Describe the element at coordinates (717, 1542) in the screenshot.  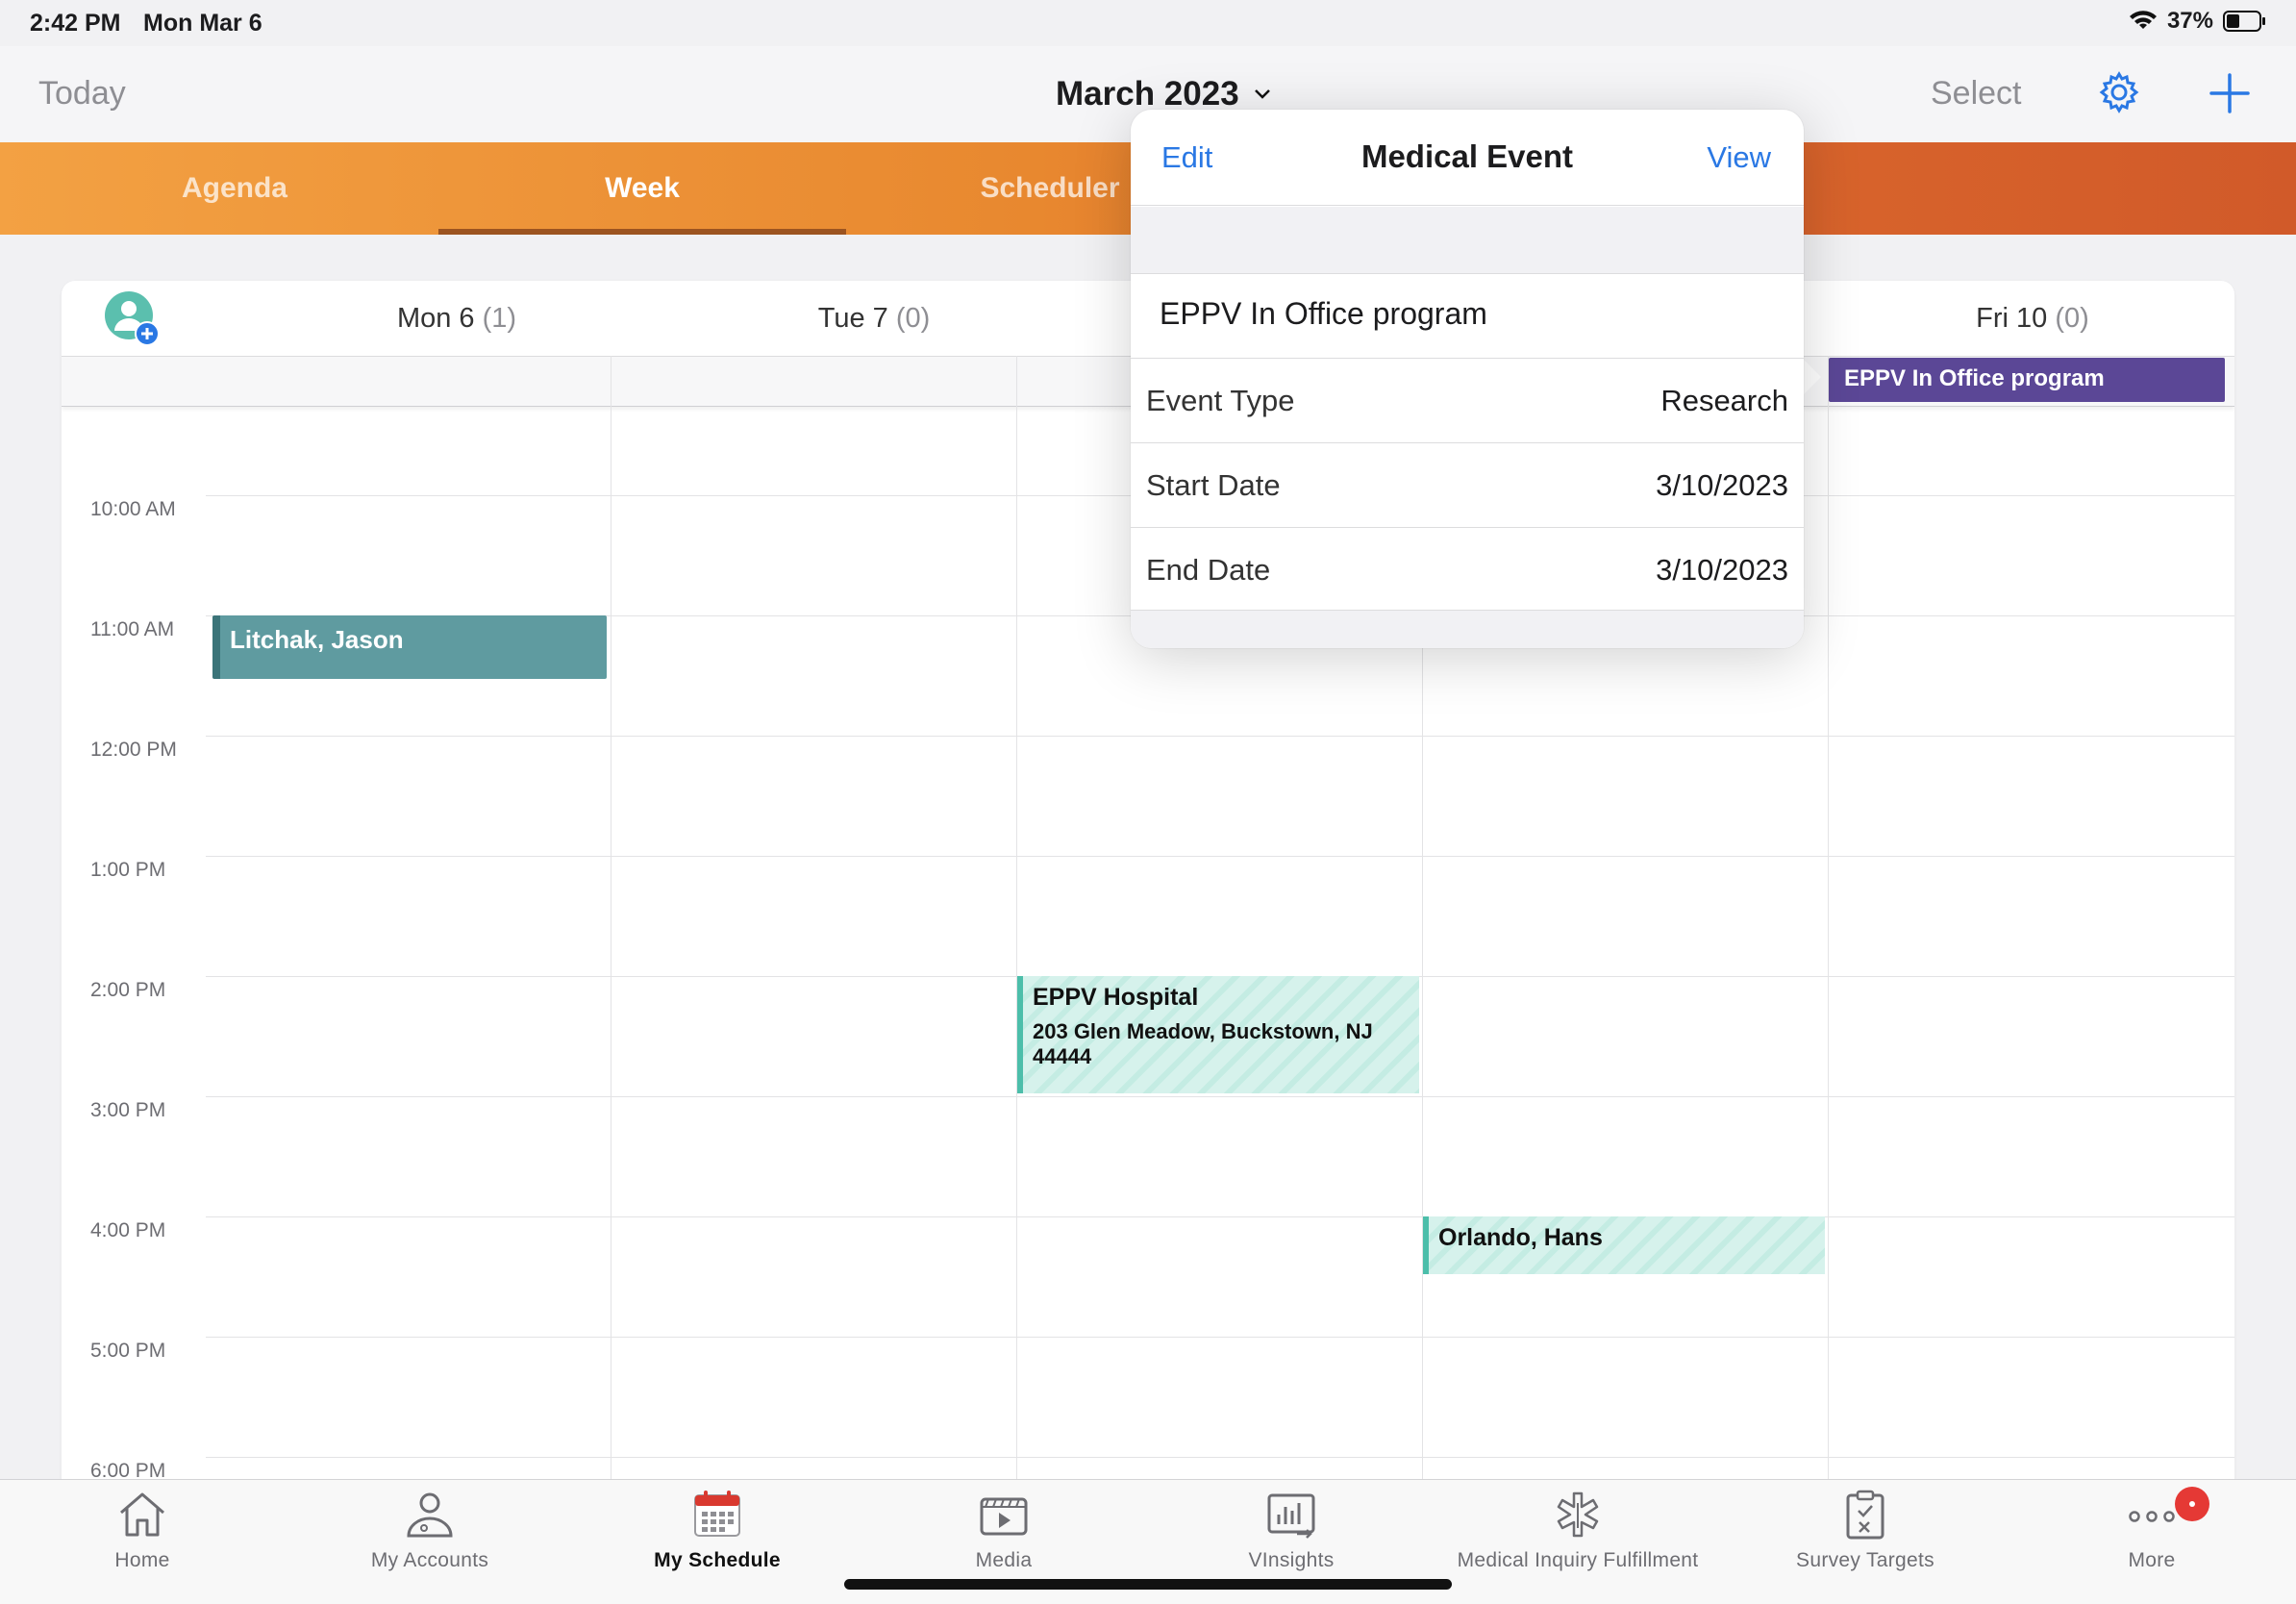
I see `nav-my-schedule: My Schedule` at that location.